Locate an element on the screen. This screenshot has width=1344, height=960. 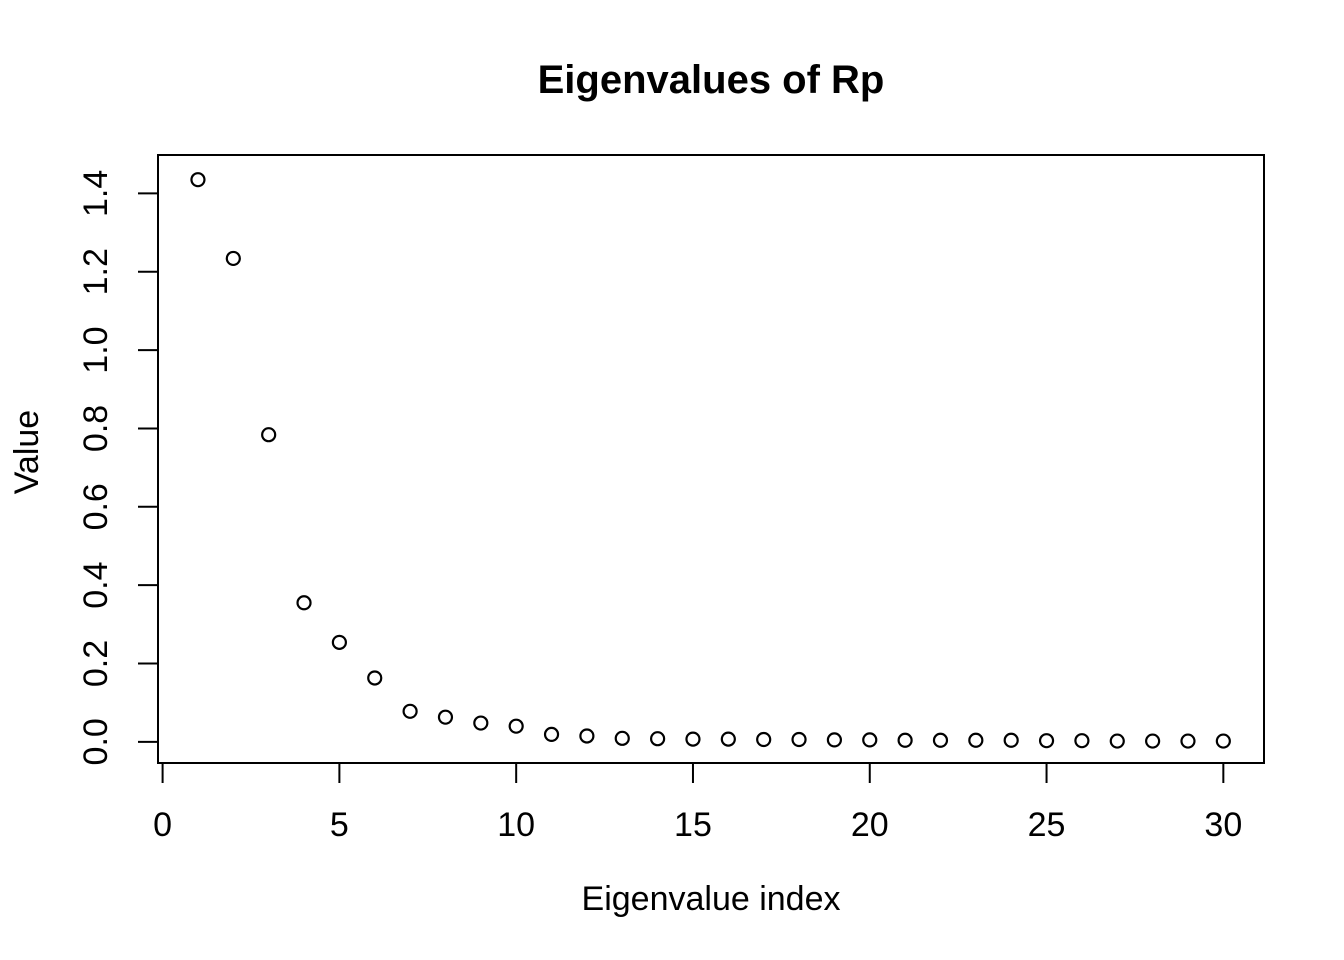
y-tick-label: 0.2 is located at coordinates (96, 663).